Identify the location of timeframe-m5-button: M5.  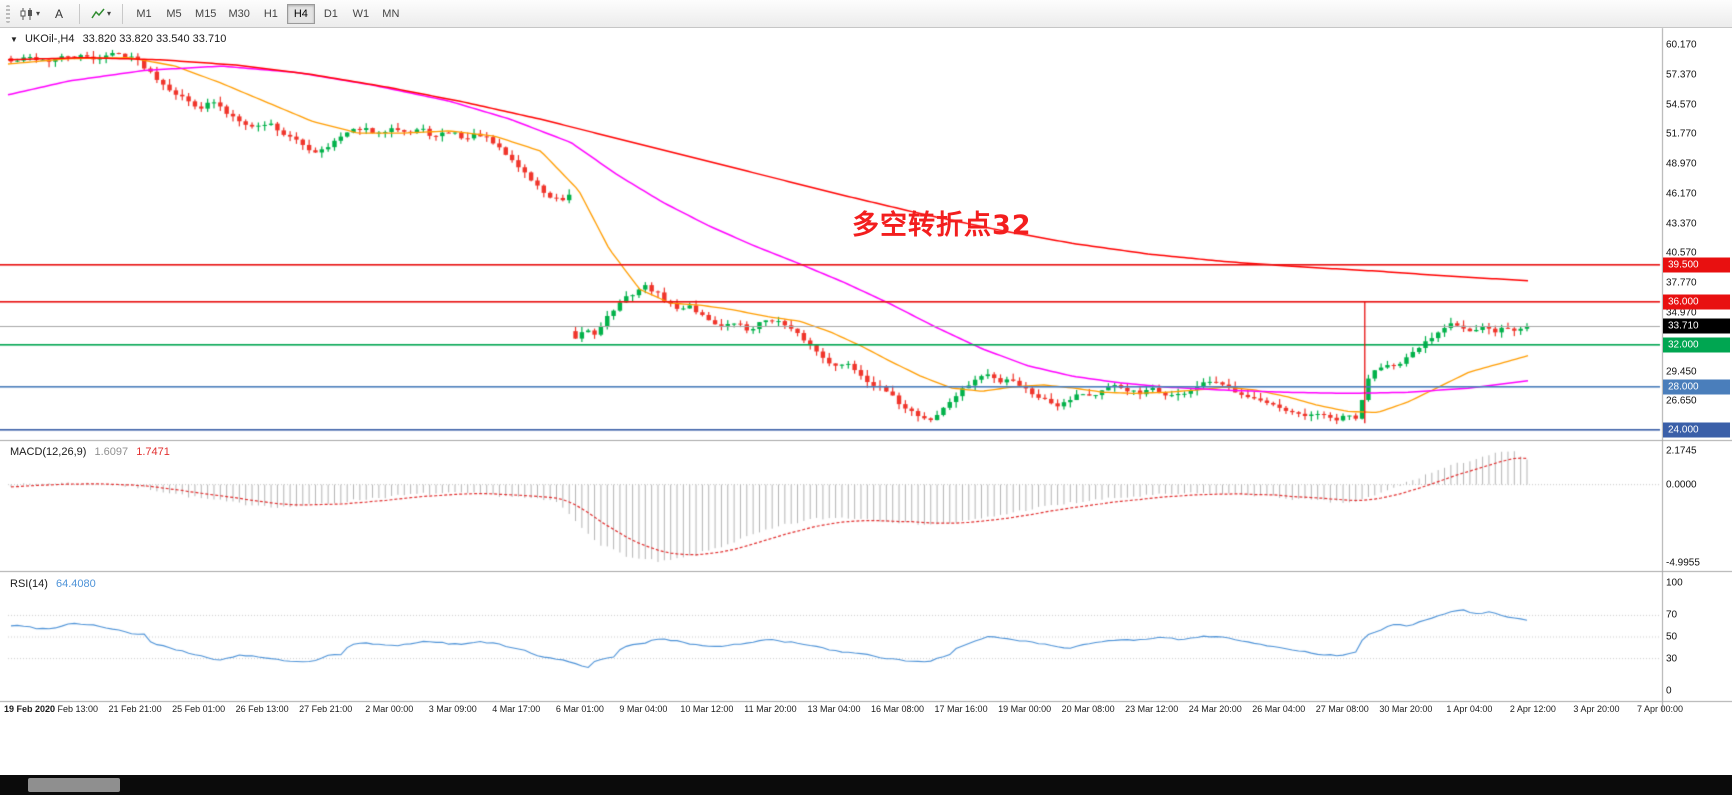
(174, 14).